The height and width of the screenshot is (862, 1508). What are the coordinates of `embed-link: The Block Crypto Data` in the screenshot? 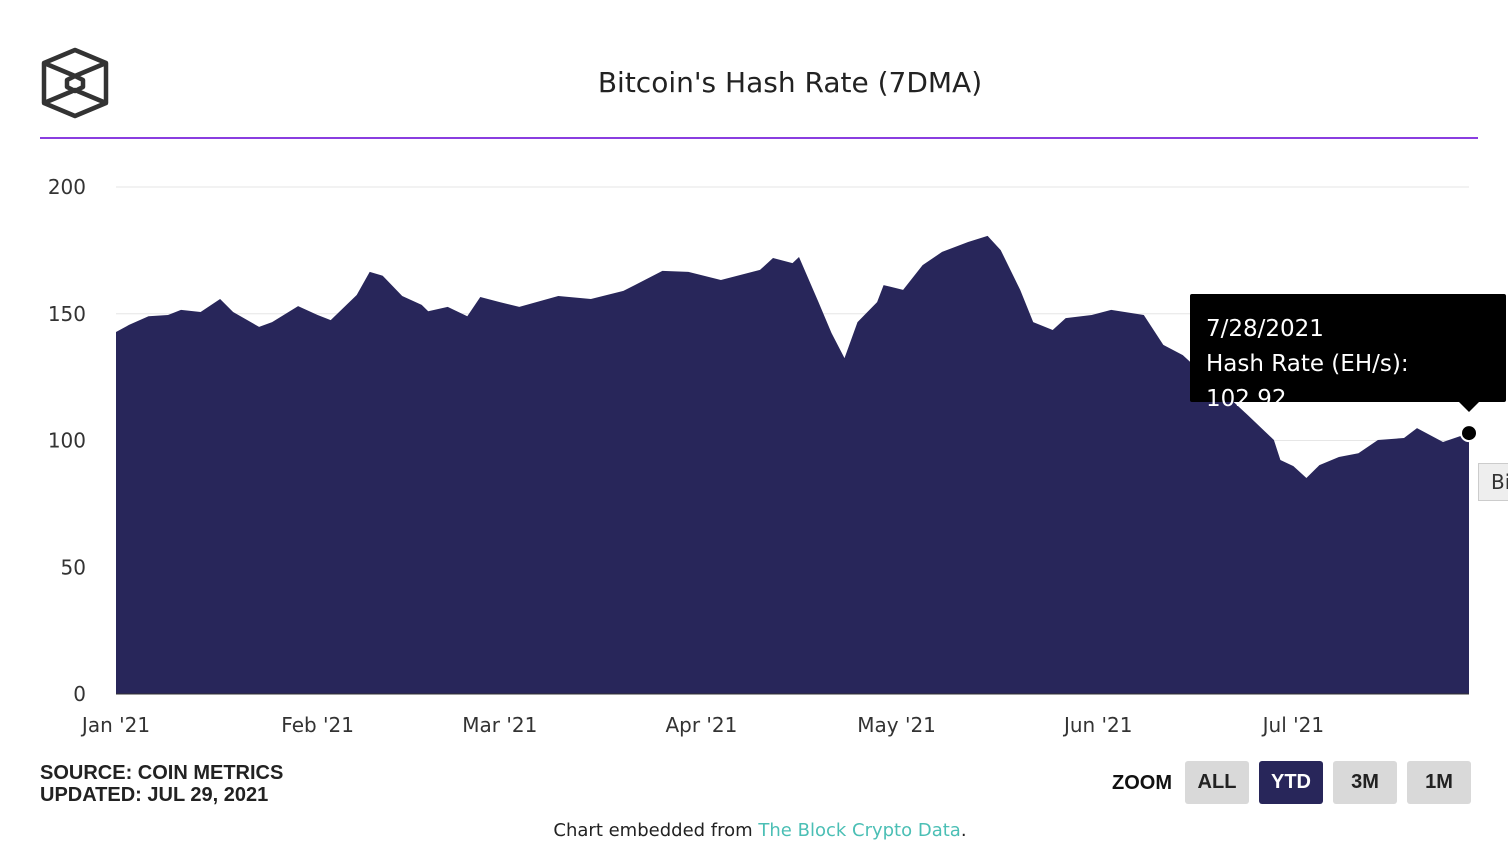 It's located at (859, 830).